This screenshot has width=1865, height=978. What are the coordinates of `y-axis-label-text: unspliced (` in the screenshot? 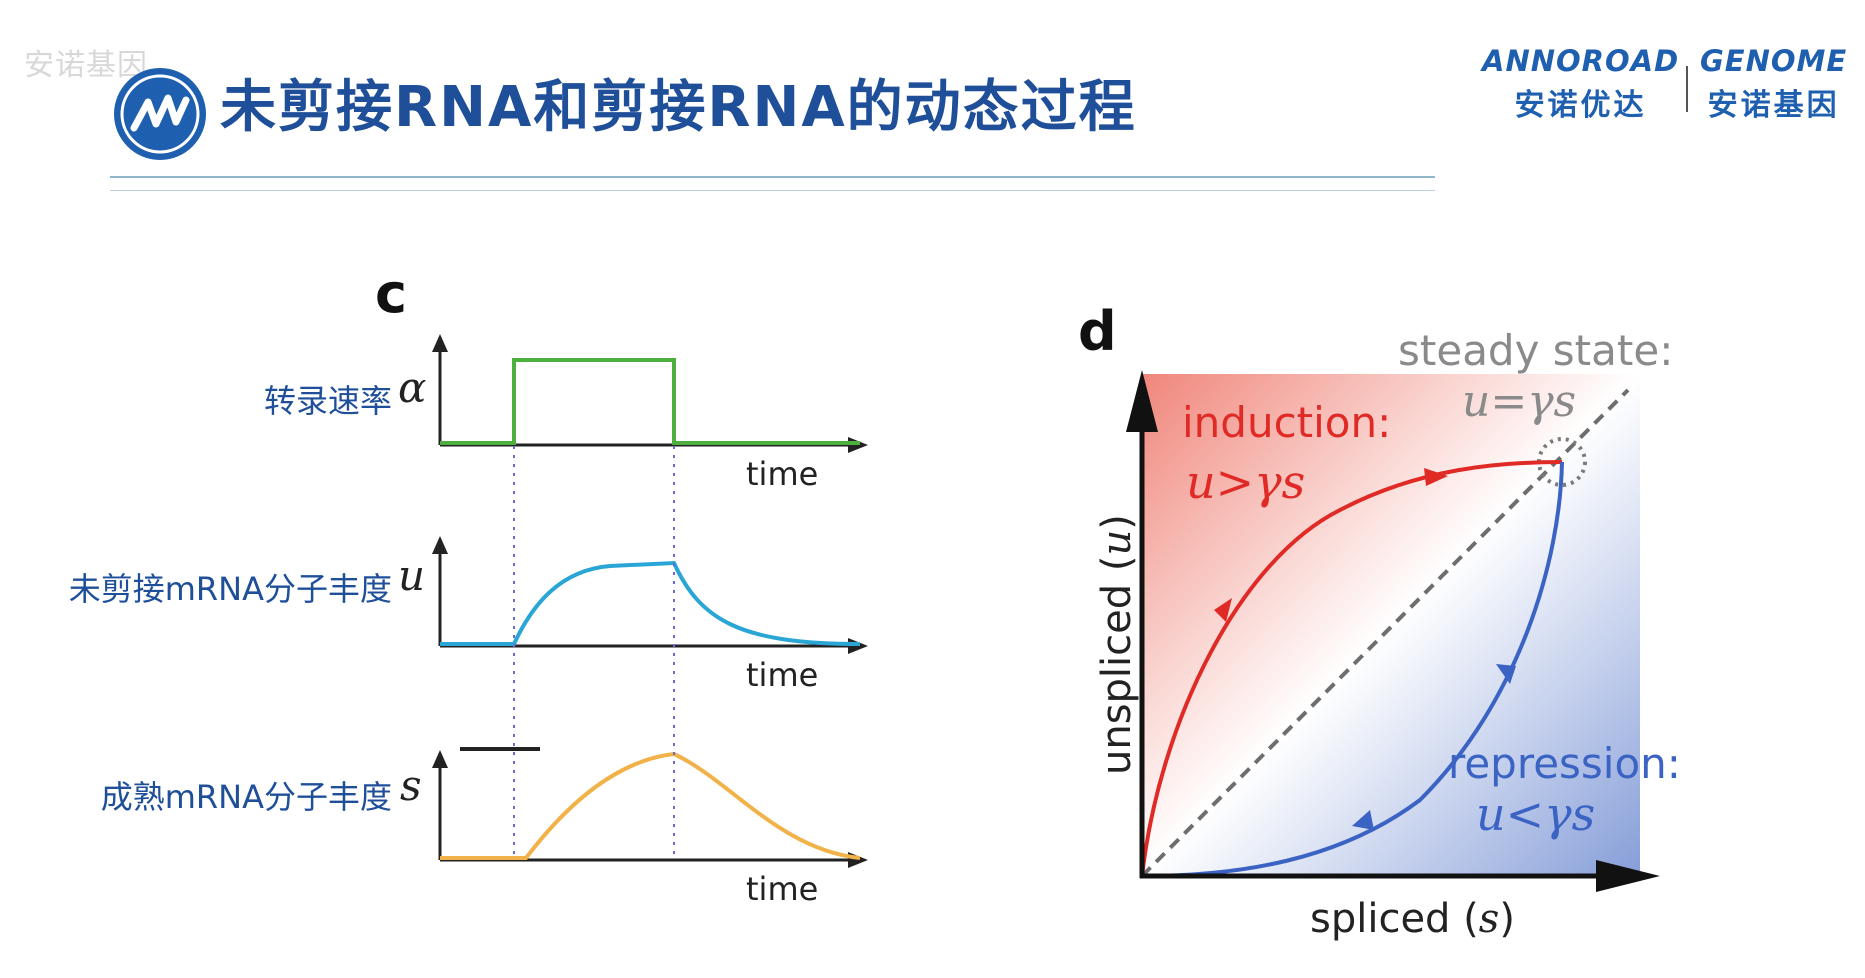 It's located at (1117, 665).